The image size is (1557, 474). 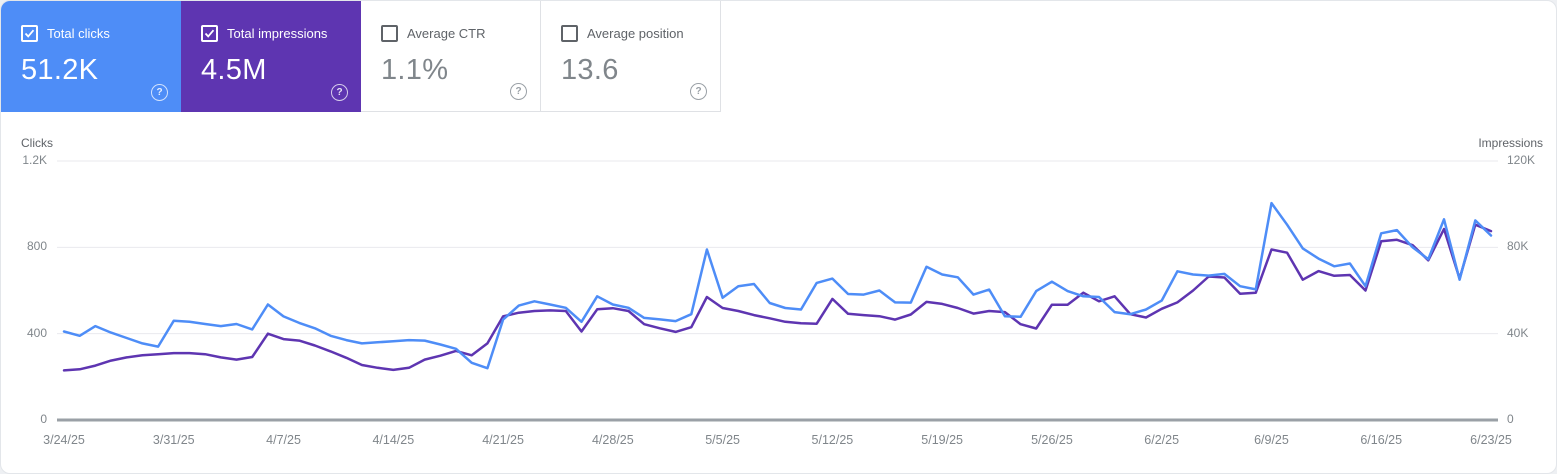 I want to click on x-axis-date-tick: 5/19/25, so click(x=942, y=440).